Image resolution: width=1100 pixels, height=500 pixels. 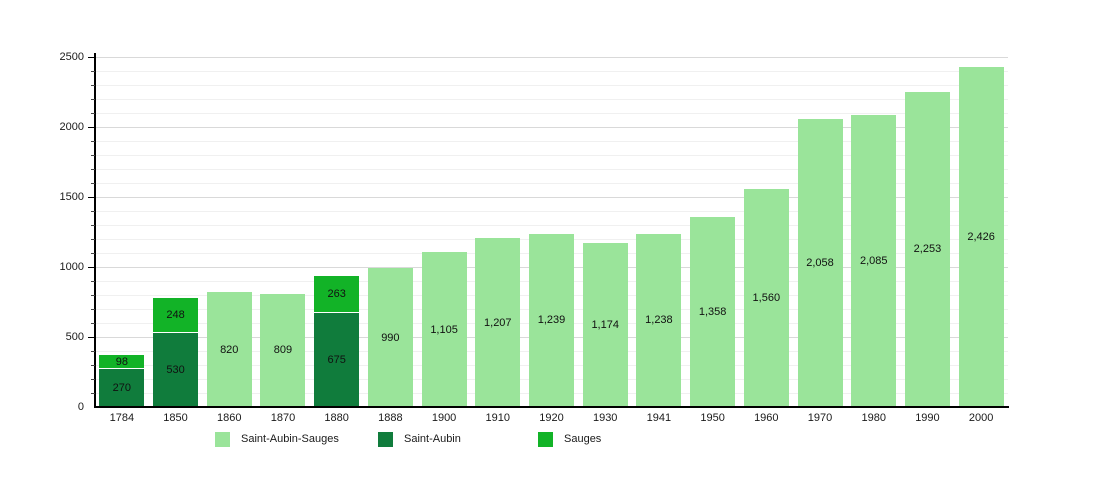 I want to click on bar-segment-1850-saint-aubin, so click(x=176, y=369).